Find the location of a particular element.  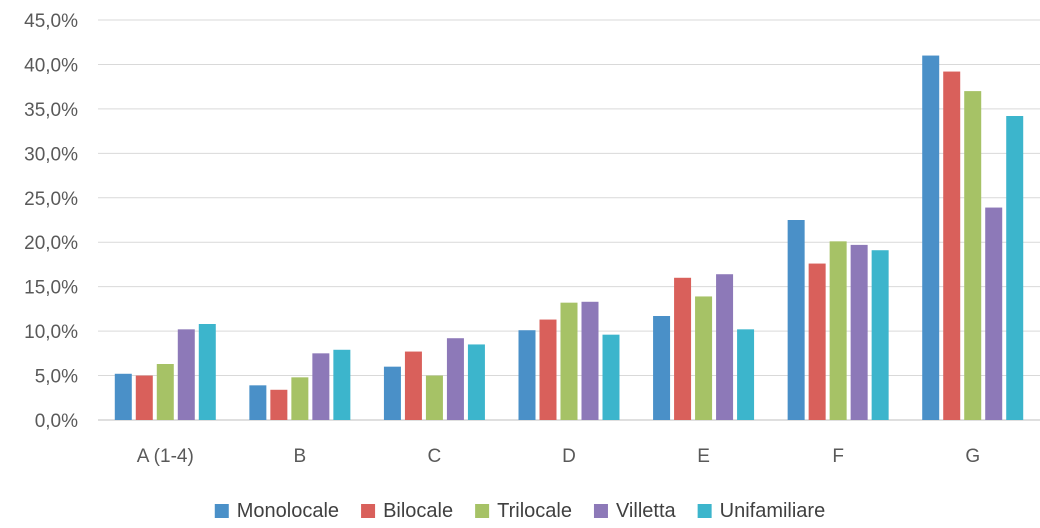

x-tick-label: A (1-4) is located at coordinates (165, 456).